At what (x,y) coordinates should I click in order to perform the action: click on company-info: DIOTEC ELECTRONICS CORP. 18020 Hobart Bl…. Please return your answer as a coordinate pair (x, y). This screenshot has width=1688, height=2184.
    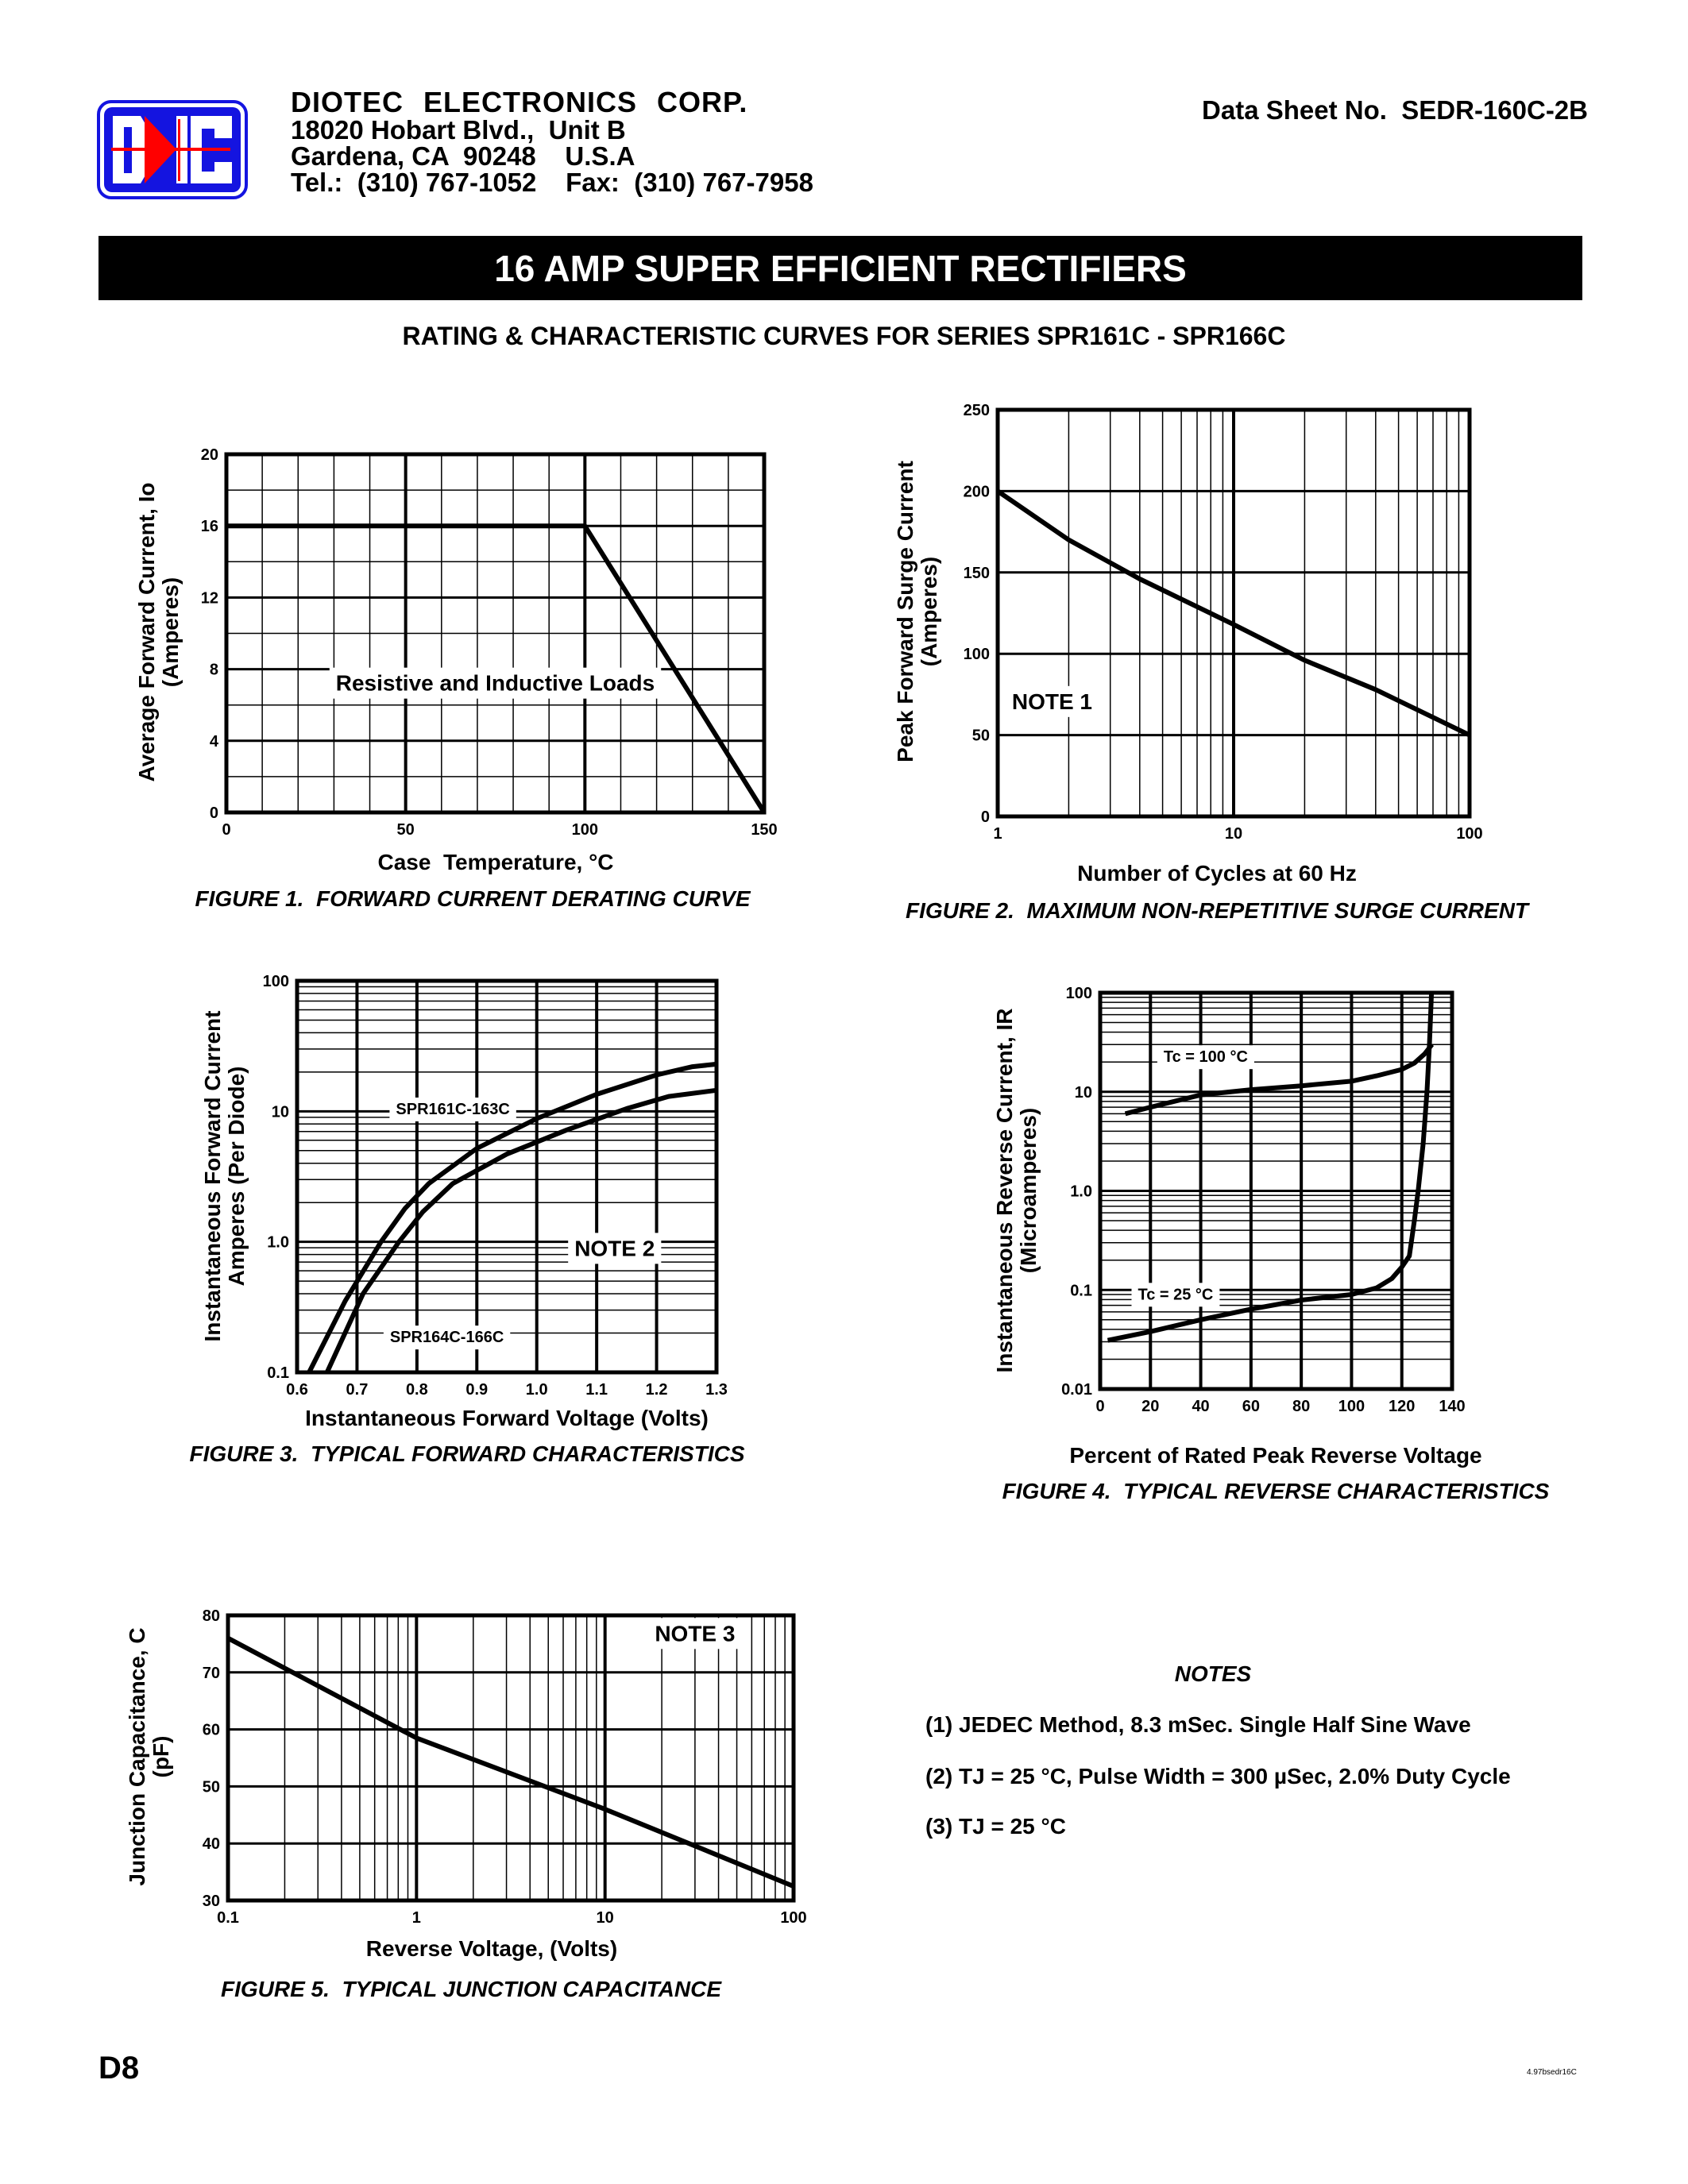
    Looking at the image, I should click on (552, 142).